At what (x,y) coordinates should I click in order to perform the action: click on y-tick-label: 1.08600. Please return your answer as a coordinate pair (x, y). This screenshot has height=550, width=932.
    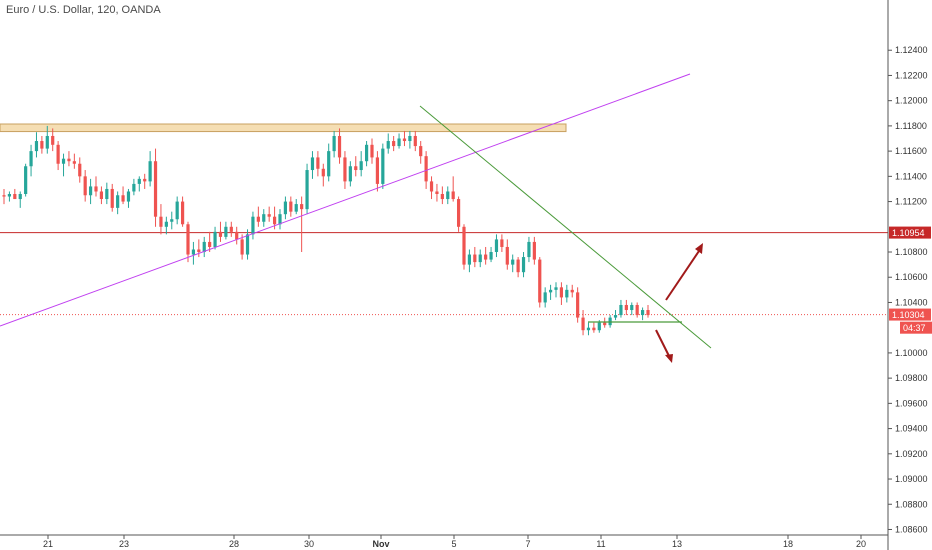
    Looking at the image, I should click on (911, 529).